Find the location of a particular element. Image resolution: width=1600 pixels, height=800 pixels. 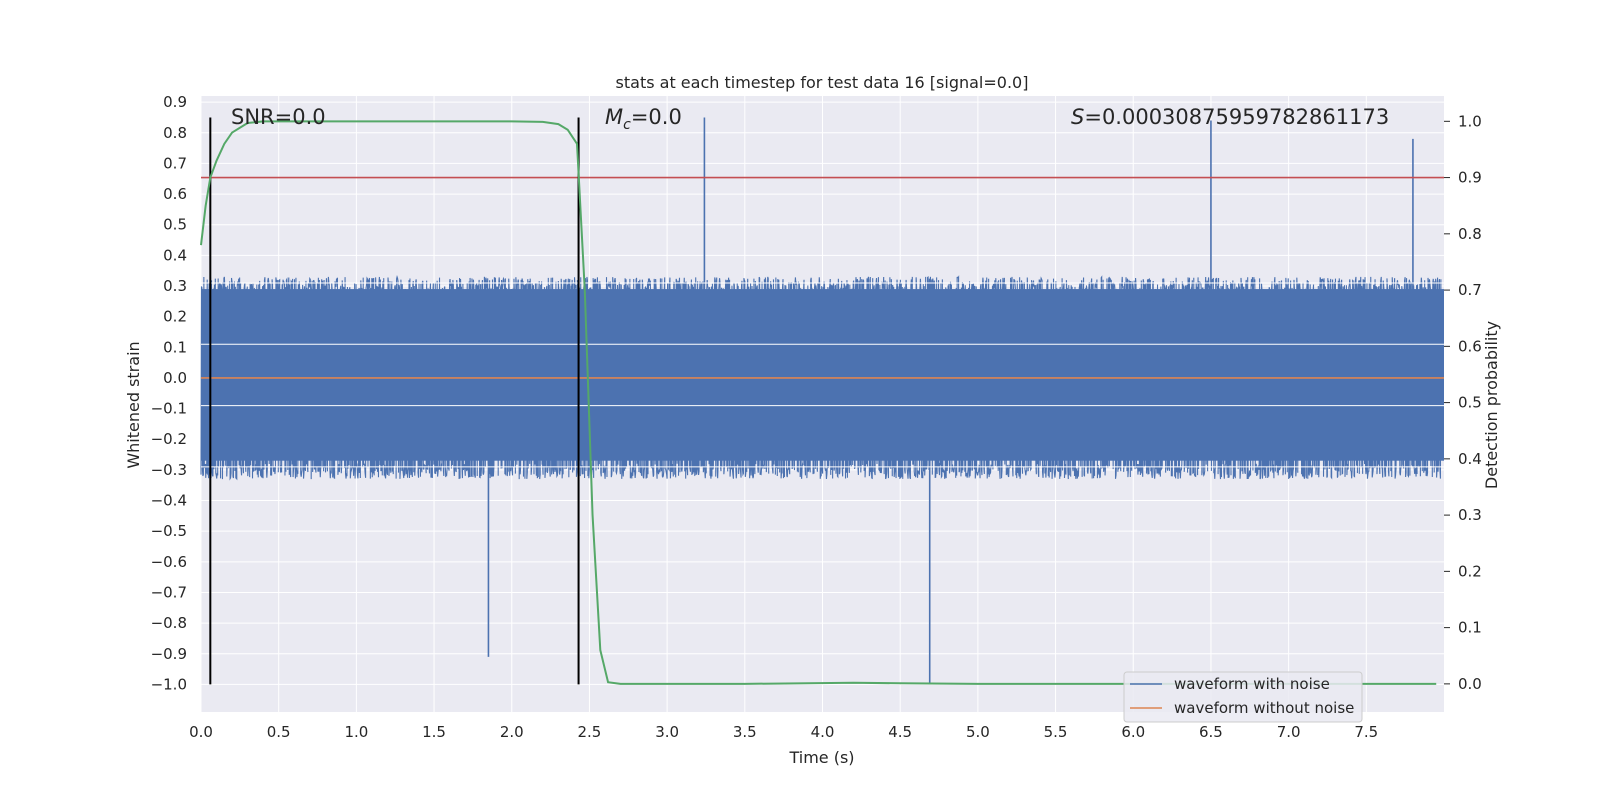

x-tick-label: 7.0 is located at coordinates (1289, 732).